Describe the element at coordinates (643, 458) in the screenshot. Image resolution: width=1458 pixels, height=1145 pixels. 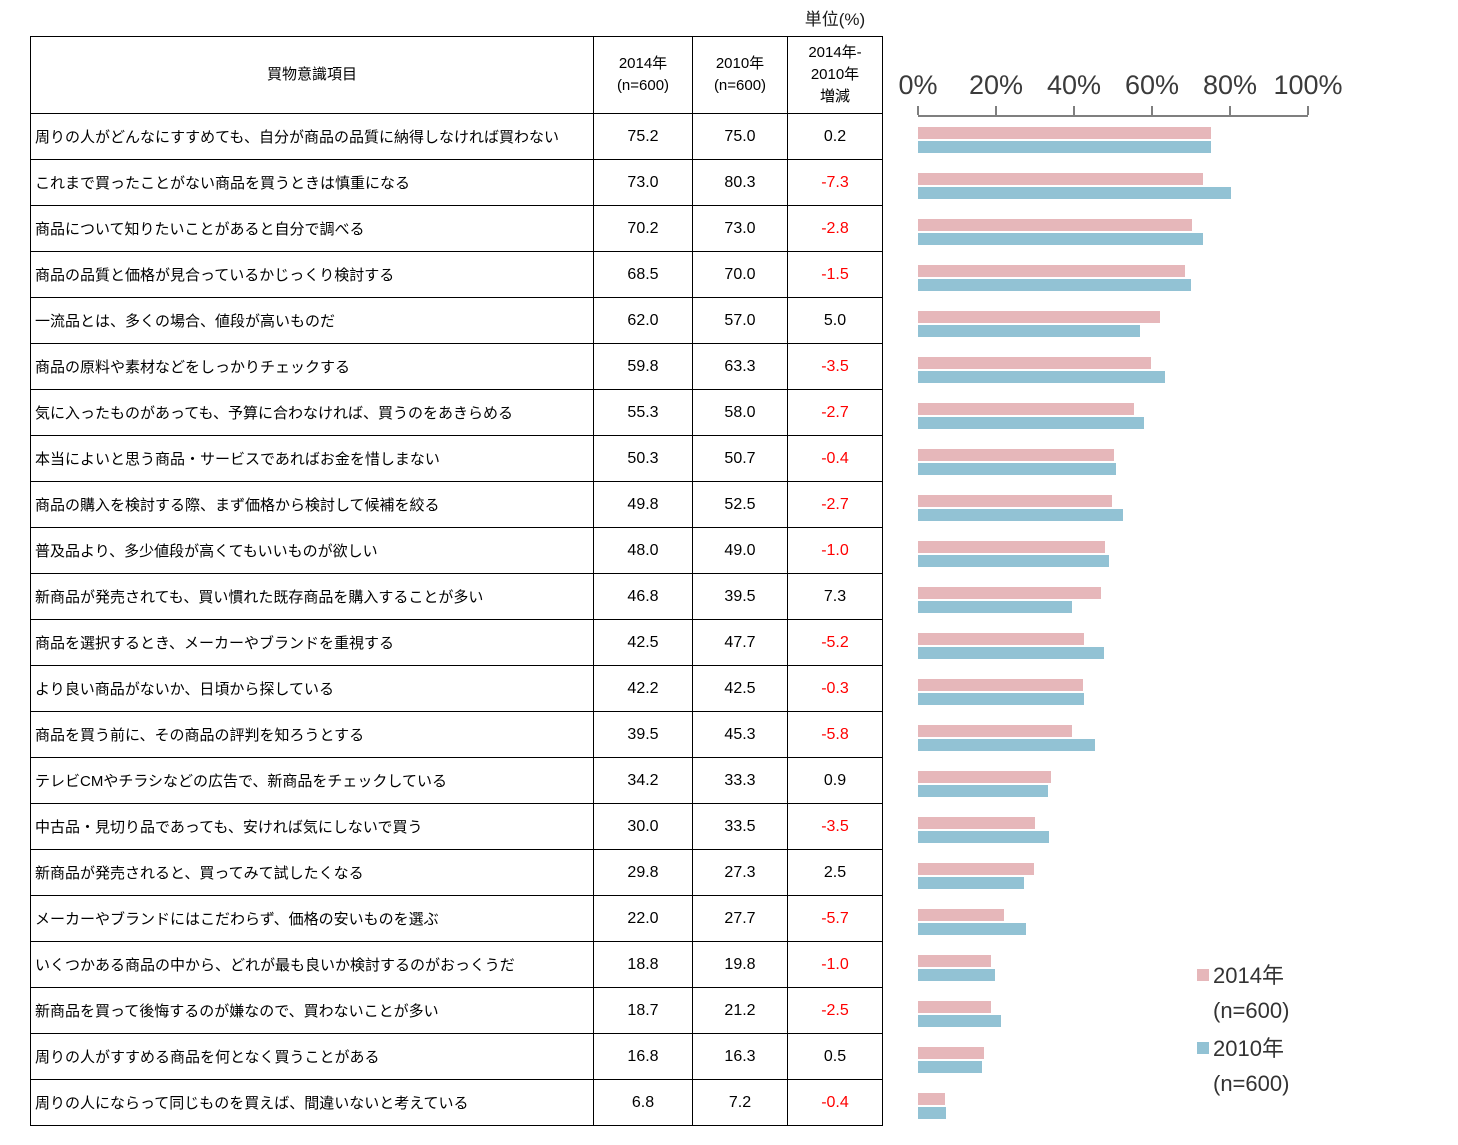
I see `row-value-2014: 50.3` at that location.